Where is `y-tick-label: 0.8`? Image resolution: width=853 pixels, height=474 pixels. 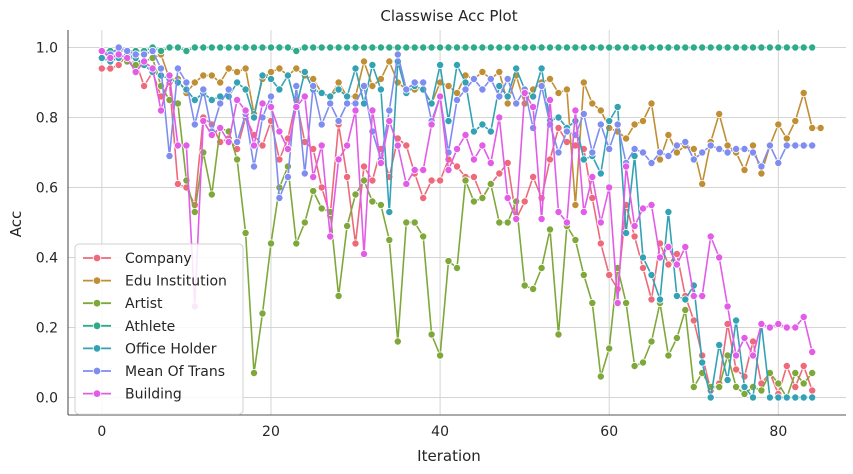
y-tick-label: 0.8 is located at coordinates (47, 119).